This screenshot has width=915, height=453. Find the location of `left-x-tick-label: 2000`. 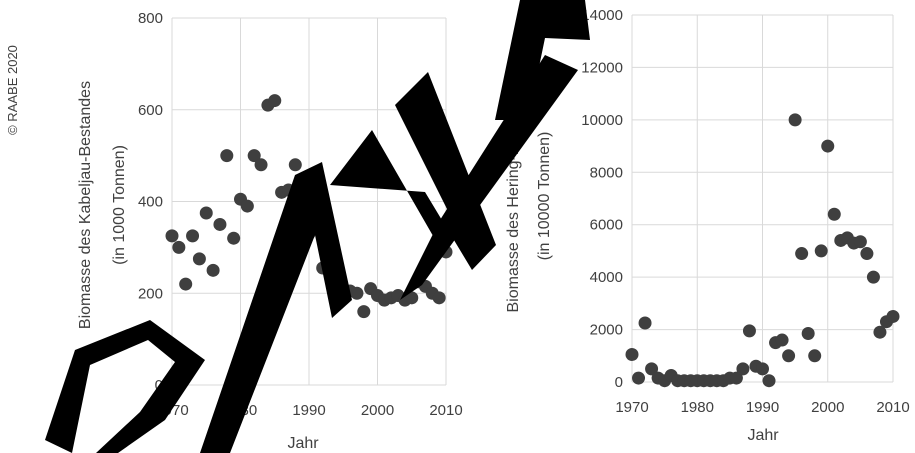

left-x-tick-label: 2000 is located at coordinates (377, 410).